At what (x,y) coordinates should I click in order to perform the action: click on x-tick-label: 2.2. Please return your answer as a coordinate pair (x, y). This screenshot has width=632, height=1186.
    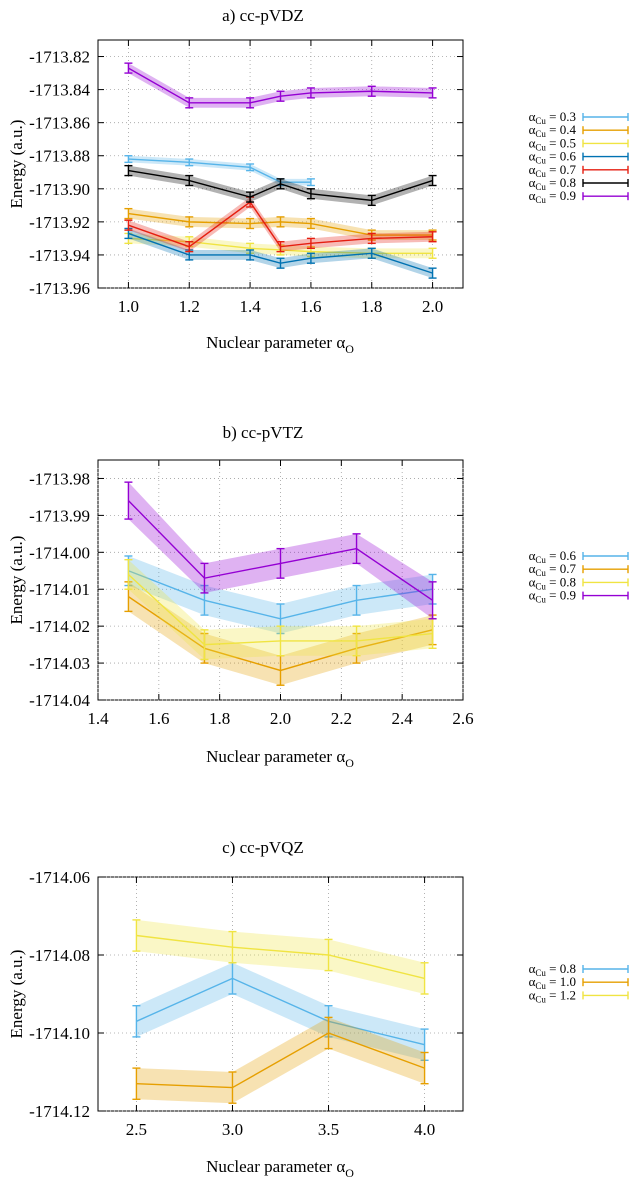
    Looking at the image, I should click on (341, 718).